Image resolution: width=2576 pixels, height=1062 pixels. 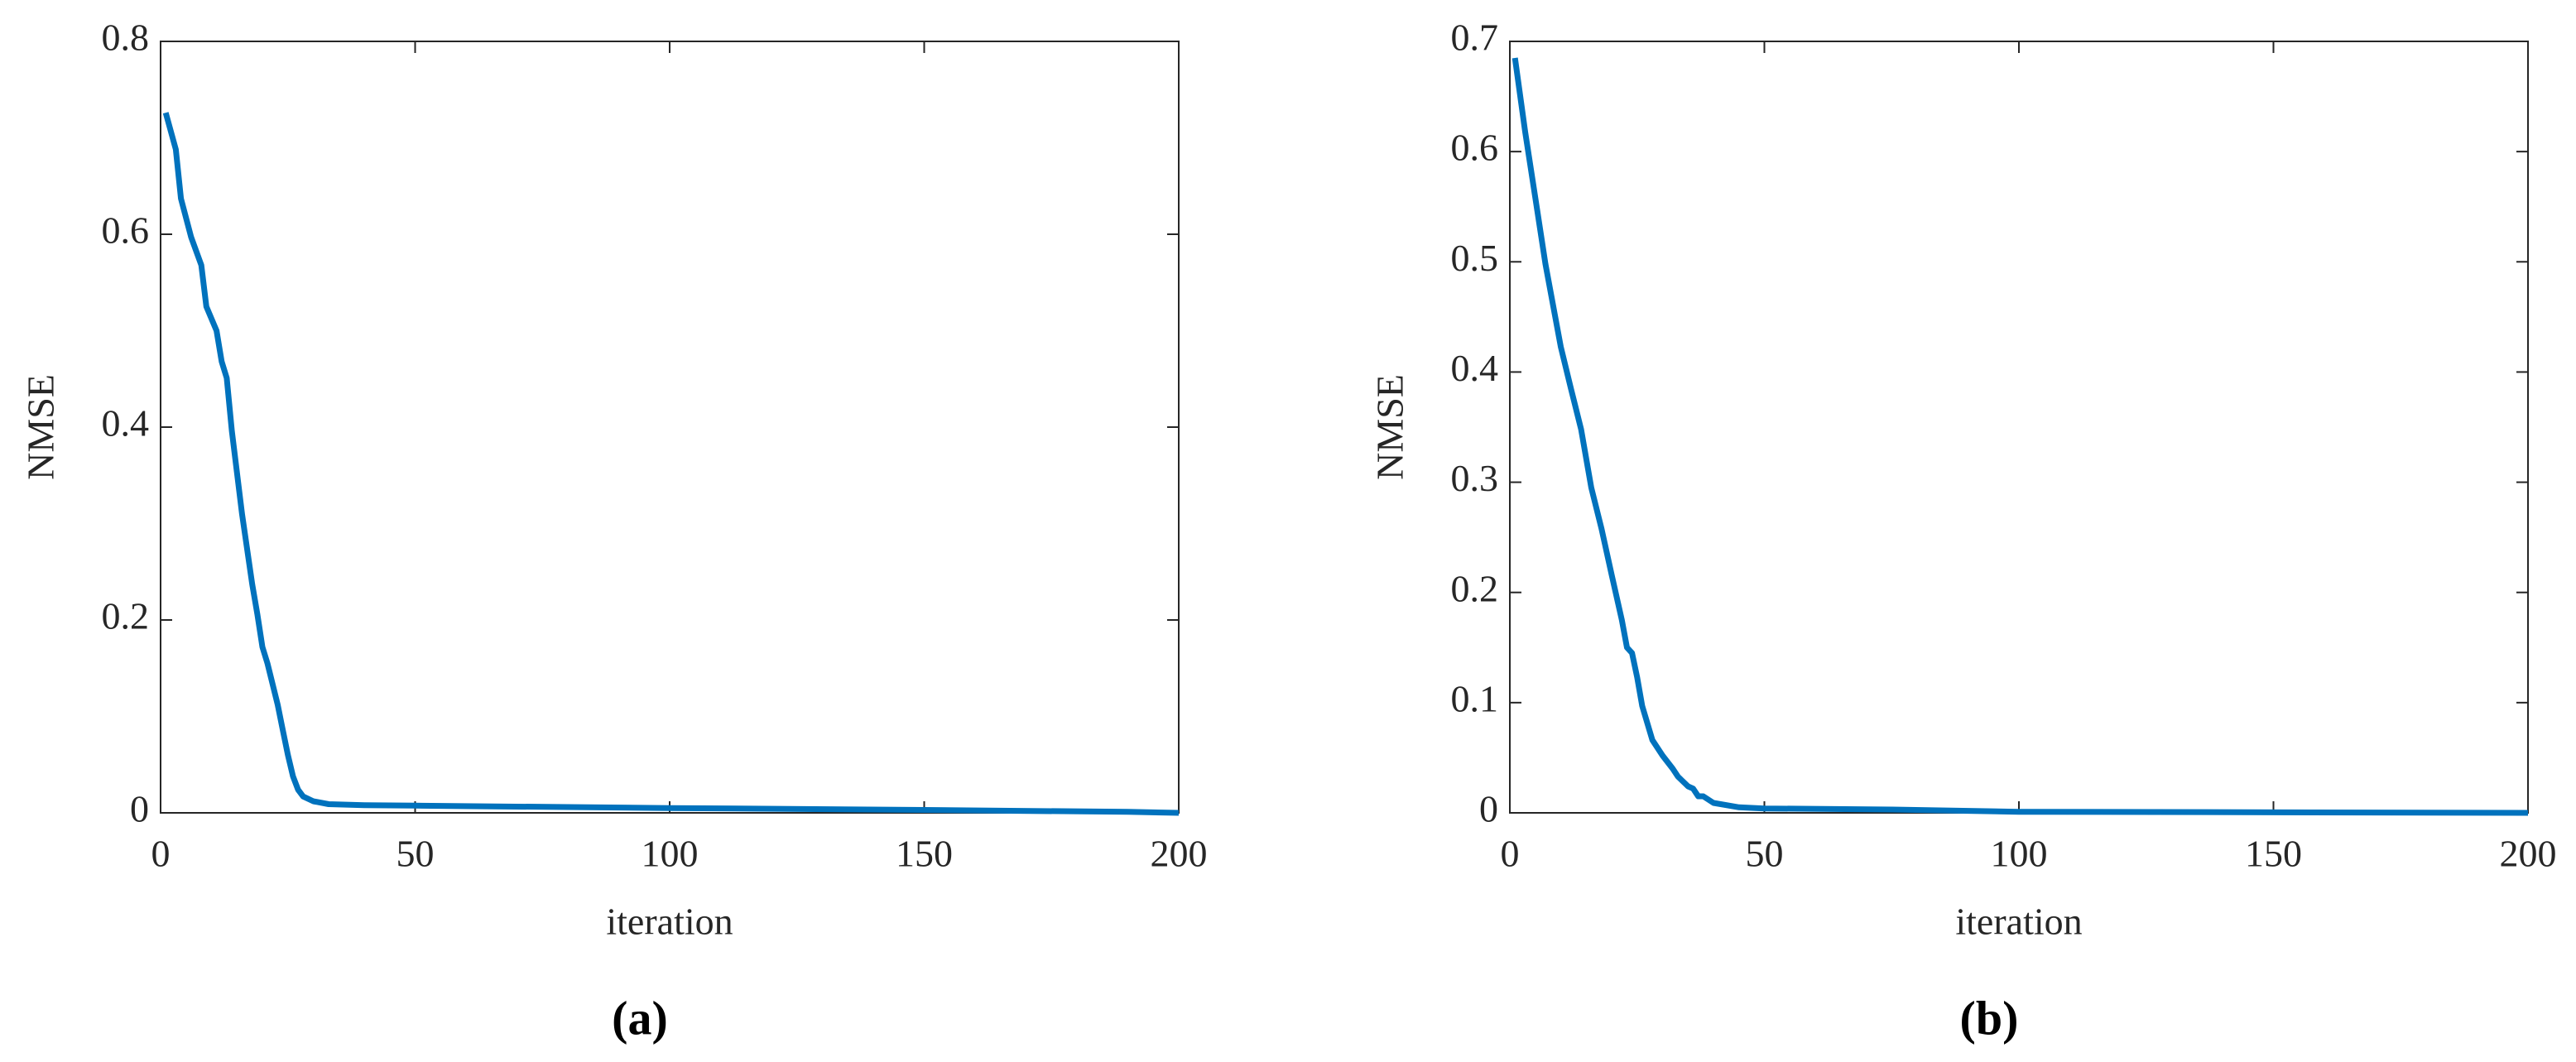 I want to click on caption: (b), so click(x=1989, y=1018).